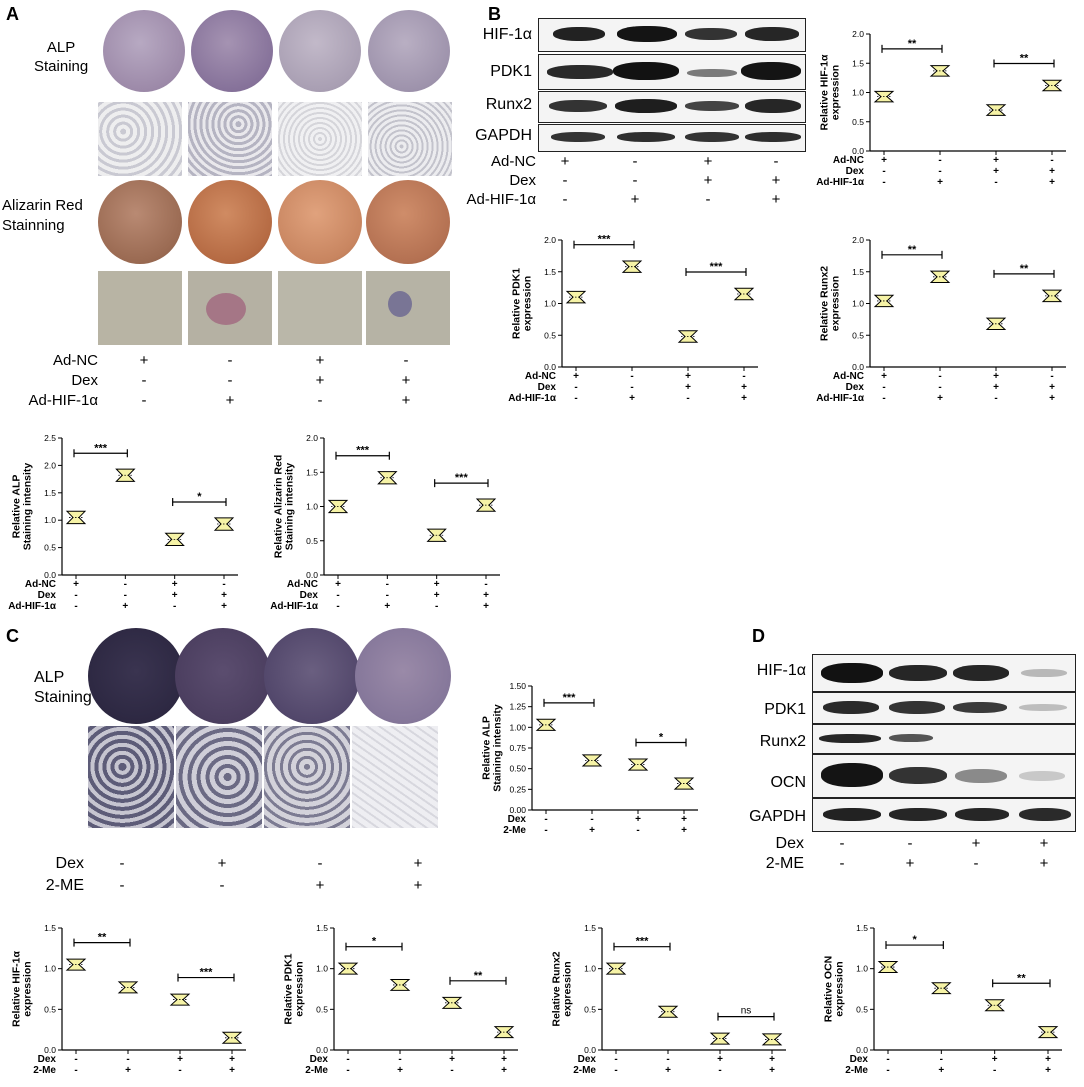 This screenshot has height=1087, width=1084. I want to click on y-tick-label: 1.0, so click(590, 969).